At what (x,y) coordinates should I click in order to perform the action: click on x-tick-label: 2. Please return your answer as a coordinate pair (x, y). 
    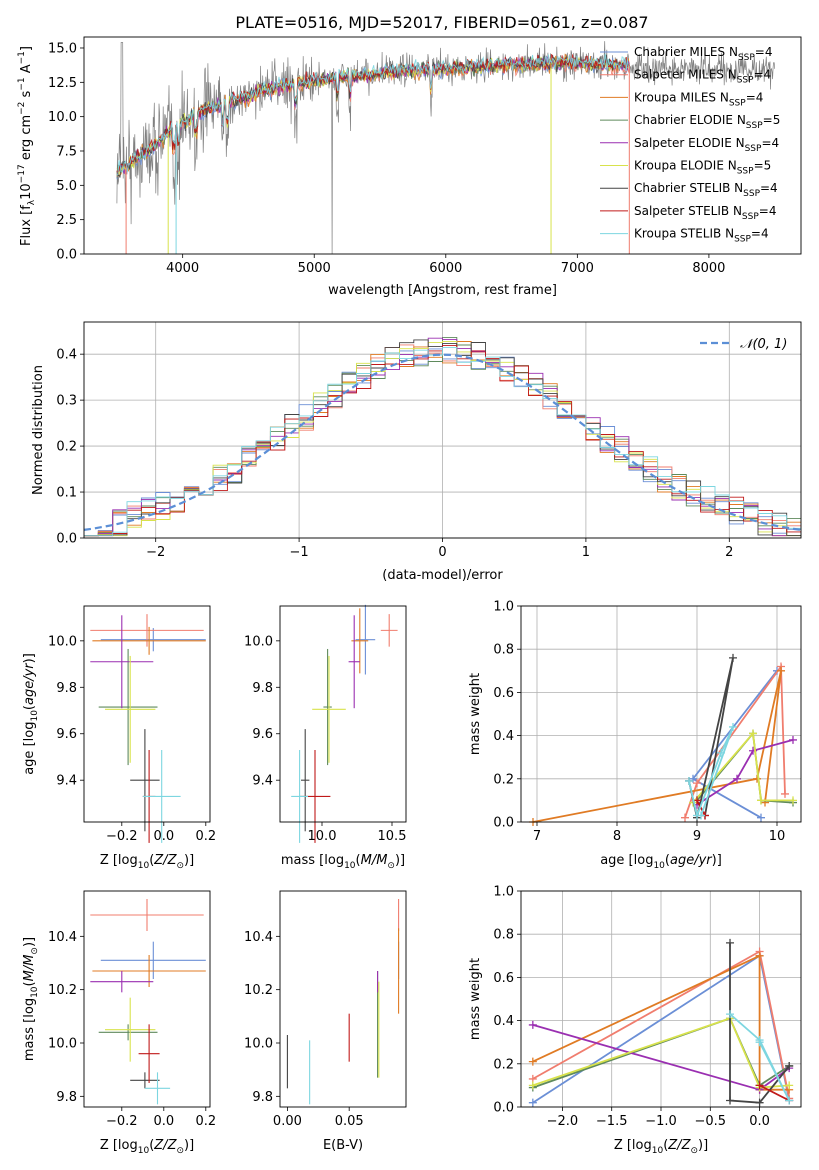
    Looking at the image, I should click on (729, 552).